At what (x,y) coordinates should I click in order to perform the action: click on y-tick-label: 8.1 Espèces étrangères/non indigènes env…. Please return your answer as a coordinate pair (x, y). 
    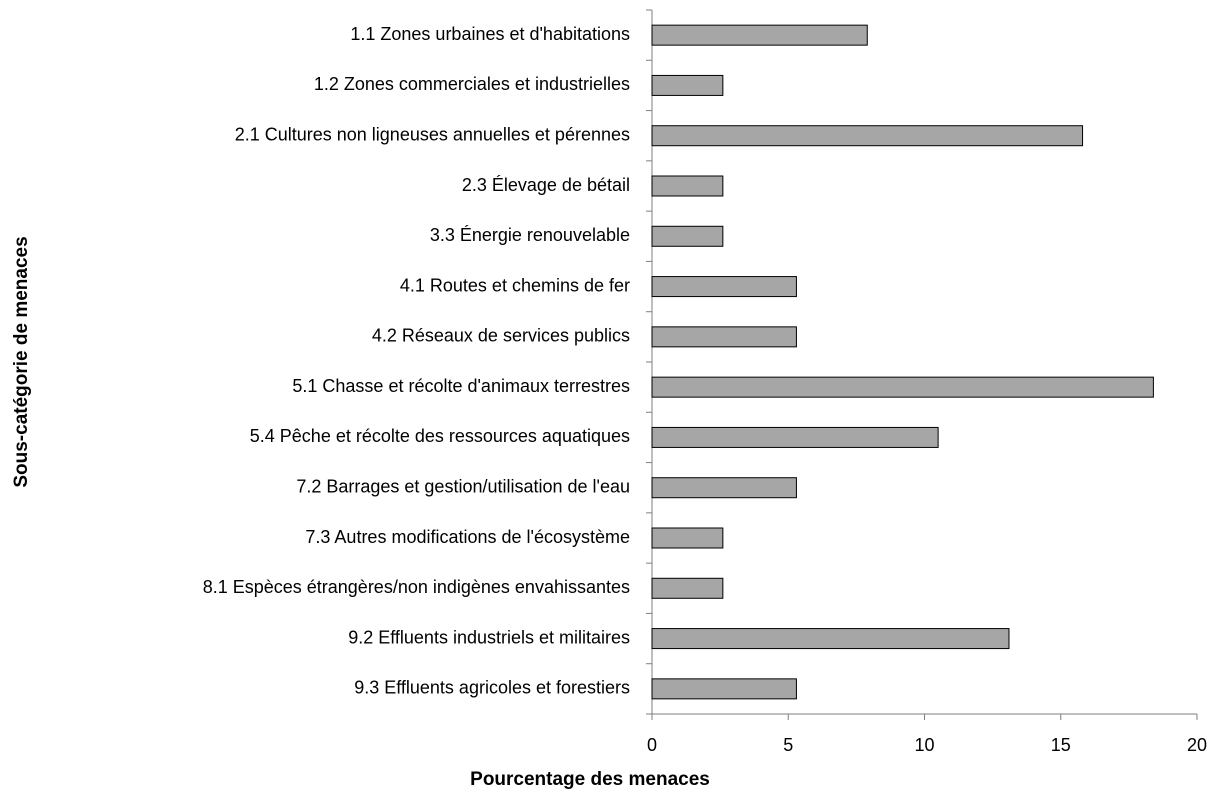
    Looking at the image, I should click on (416, 587).